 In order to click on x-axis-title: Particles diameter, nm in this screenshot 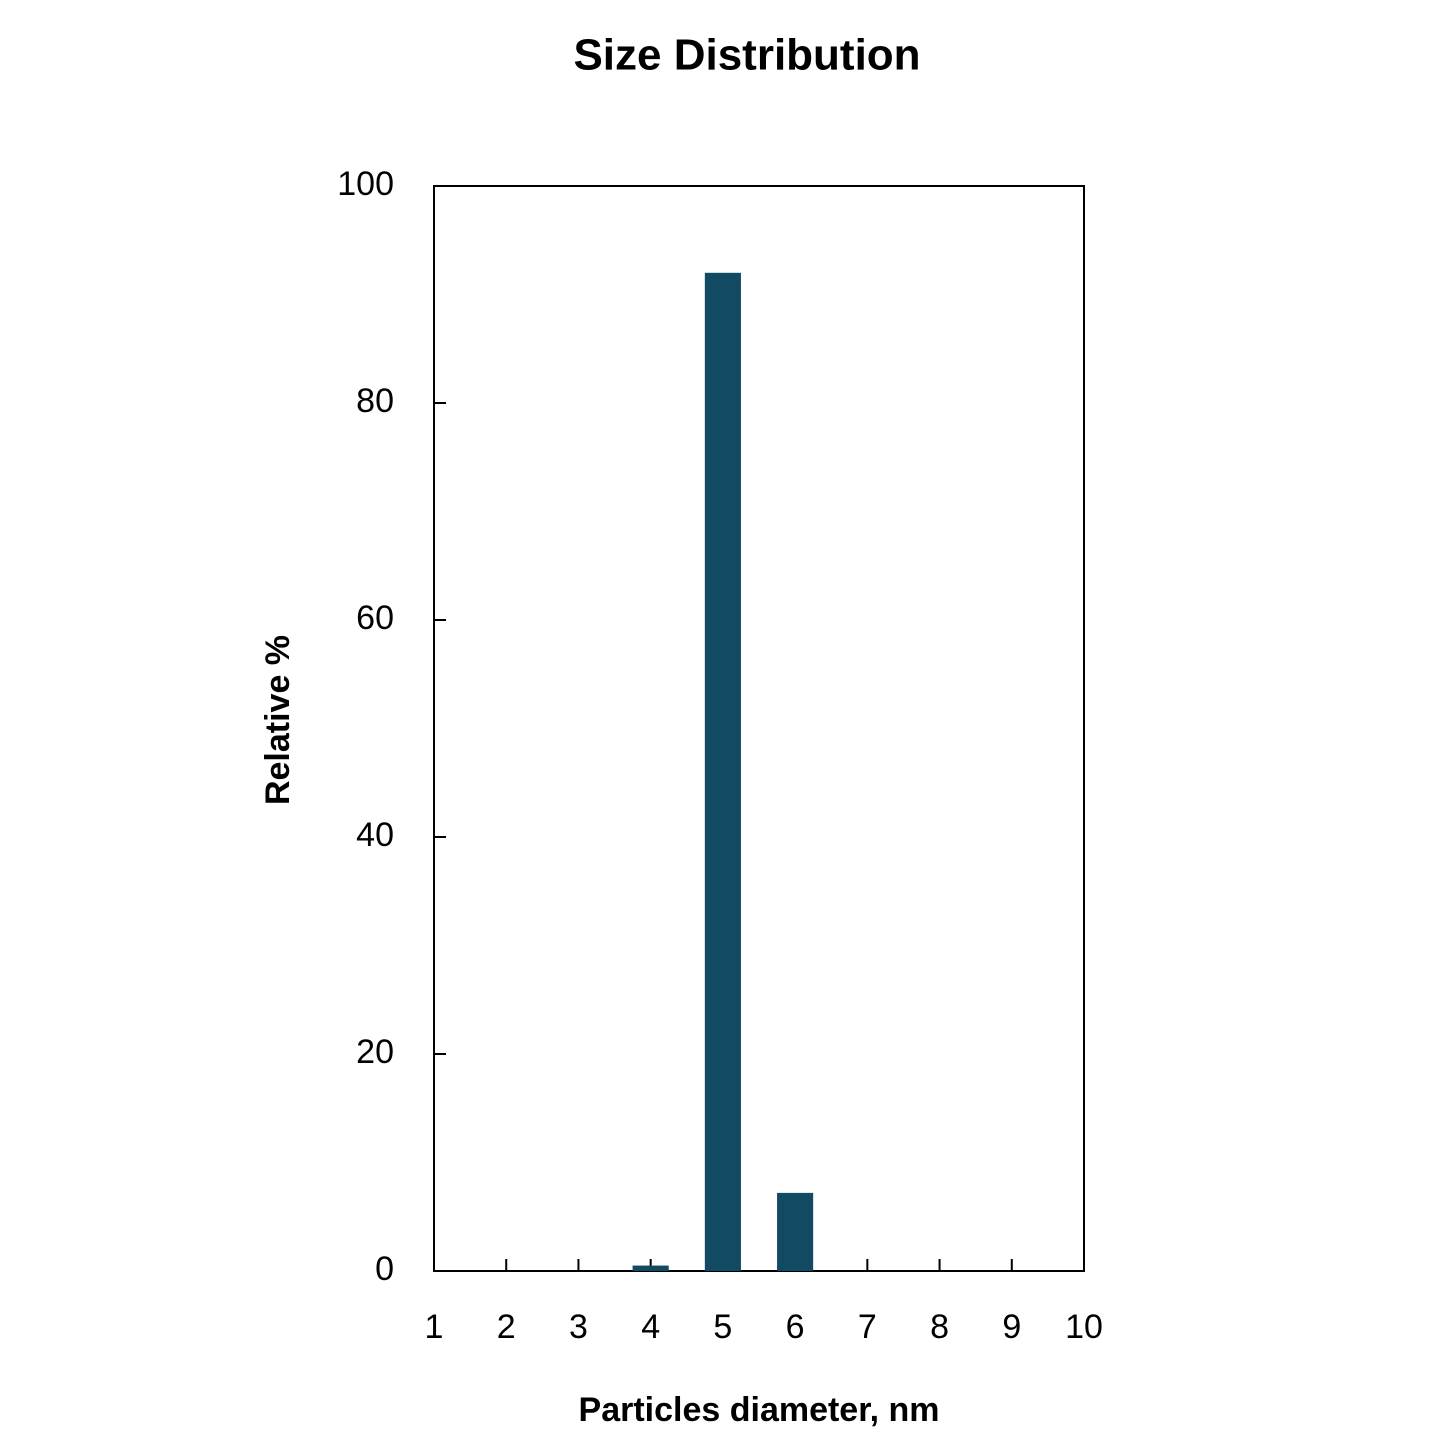, I will do `click(759, 1410)`.